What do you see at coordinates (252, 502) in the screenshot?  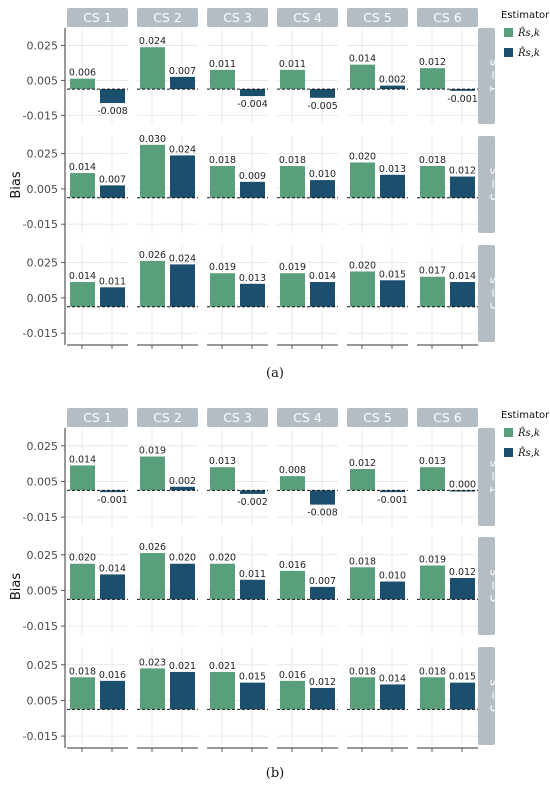 I see `bar-value-label: -0.002` at bounding box center [252, 502].